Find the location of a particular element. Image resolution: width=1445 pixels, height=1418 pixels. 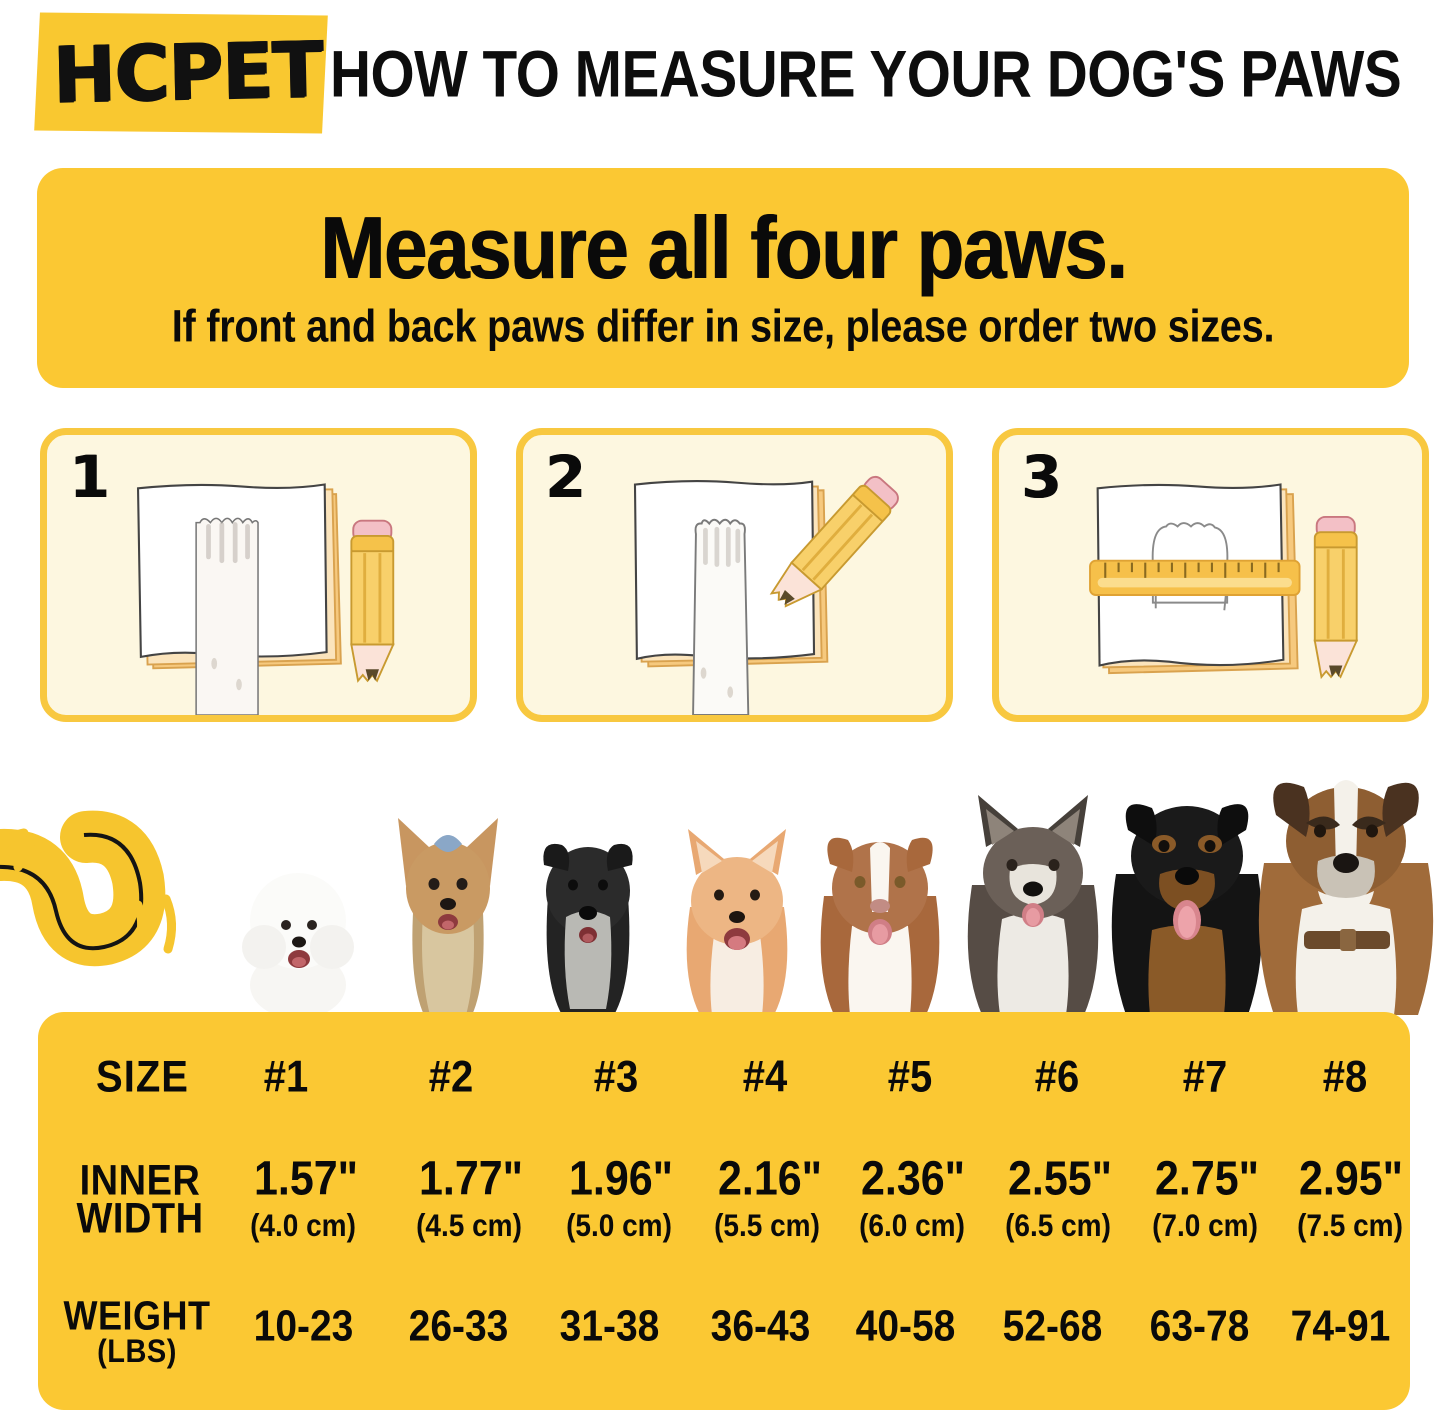

row-label-weight-line2: (LBS) is located at coordinates (137, 1352).